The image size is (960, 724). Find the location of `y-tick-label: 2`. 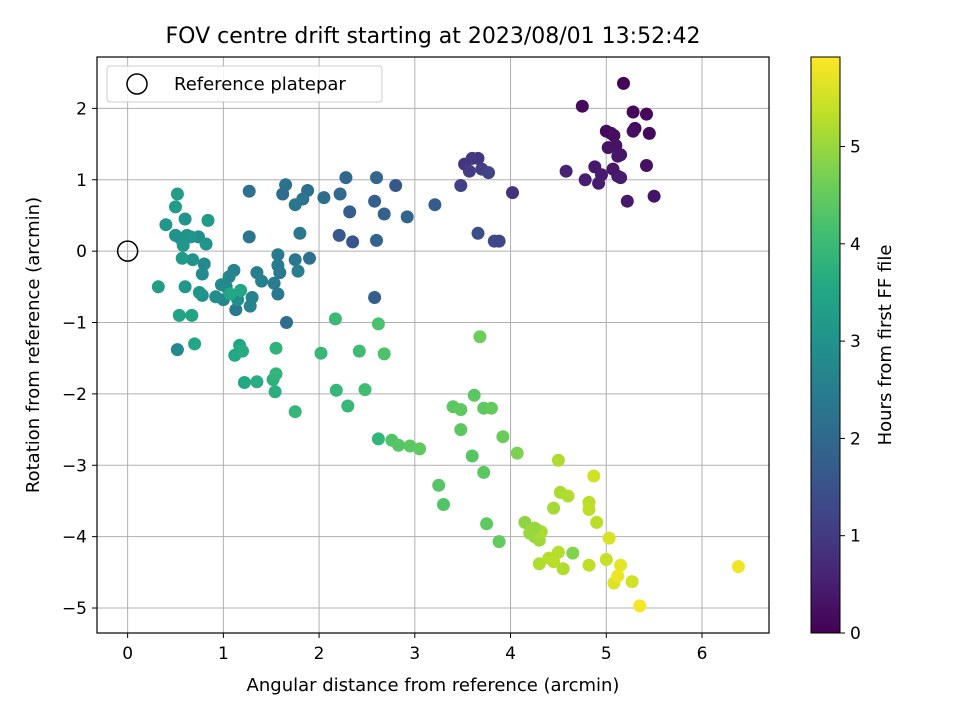

y-tick-label: 2 is located at coordinates (81, 109).